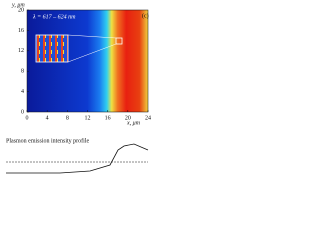 The height and width of the screenshot is (240, 320). Describe the element at coordinates (21, 51) in the screenshot. I see `y-tick-label: 12` at that location.